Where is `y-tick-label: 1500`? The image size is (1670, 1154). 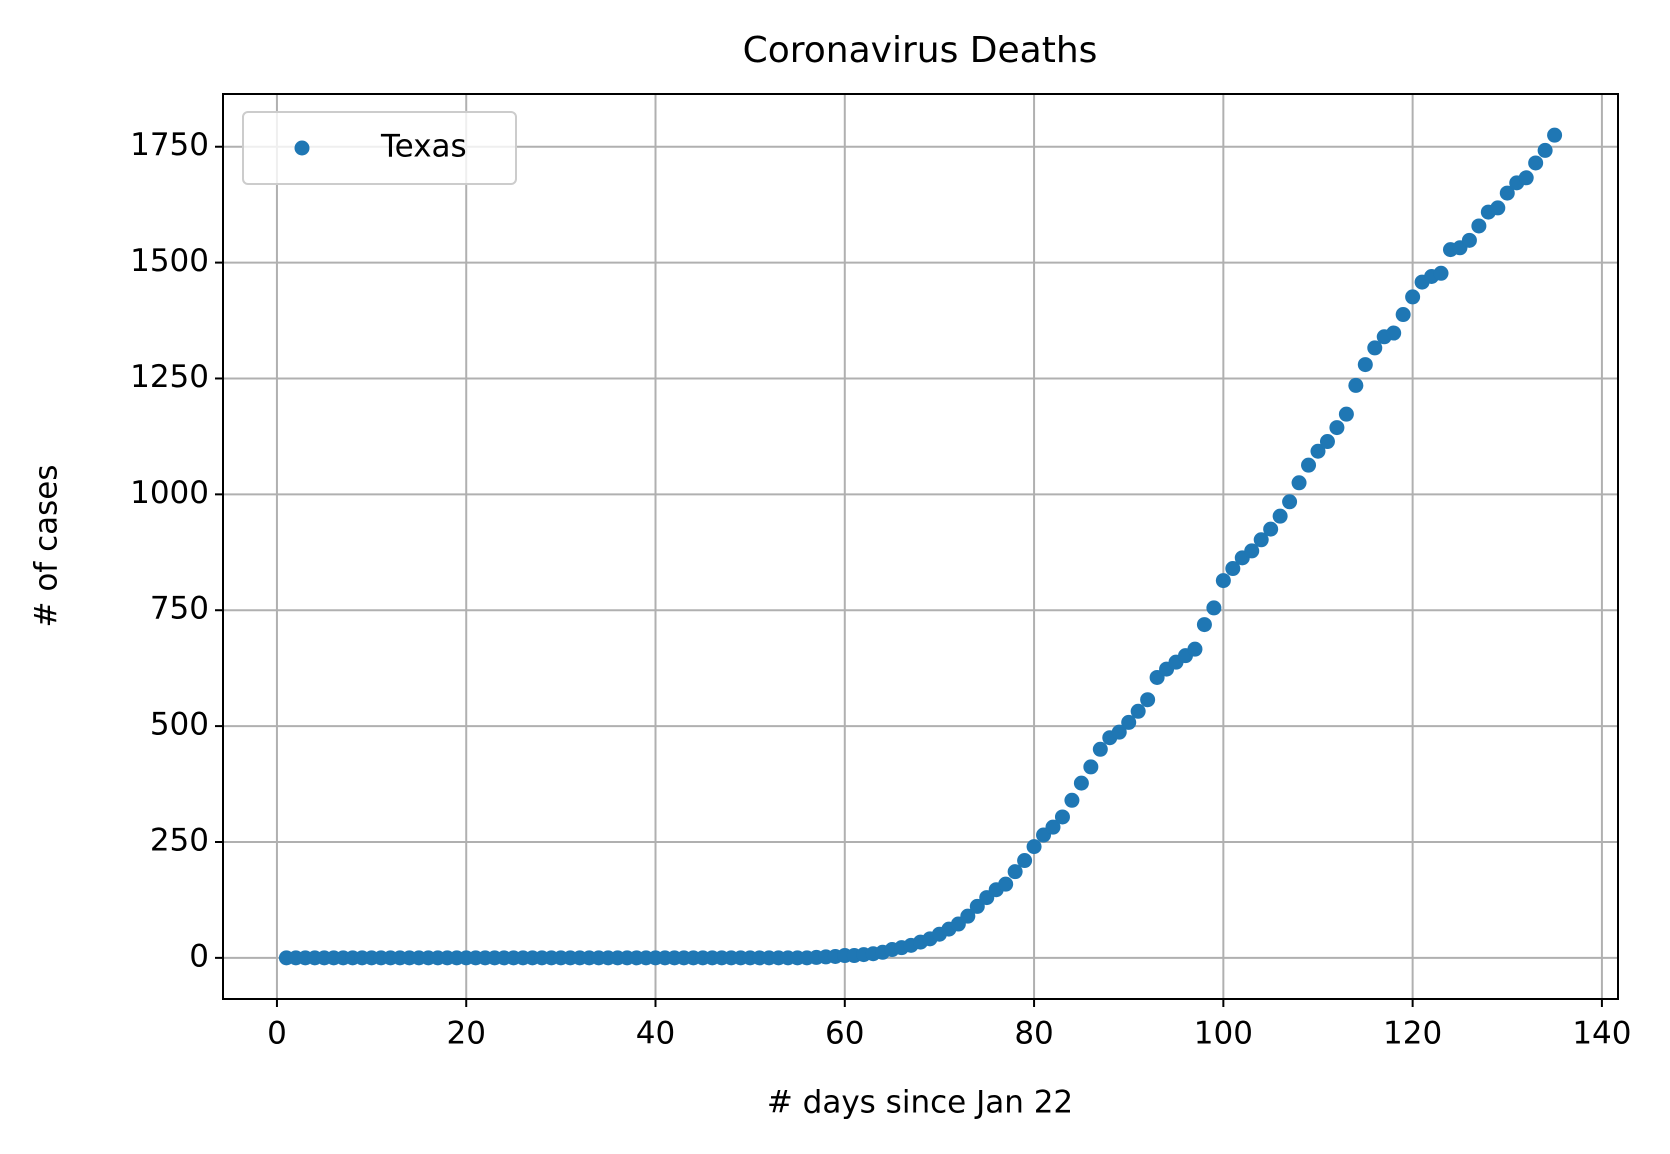
y-tick-label: 1500 is located at coordinates (169, 261).